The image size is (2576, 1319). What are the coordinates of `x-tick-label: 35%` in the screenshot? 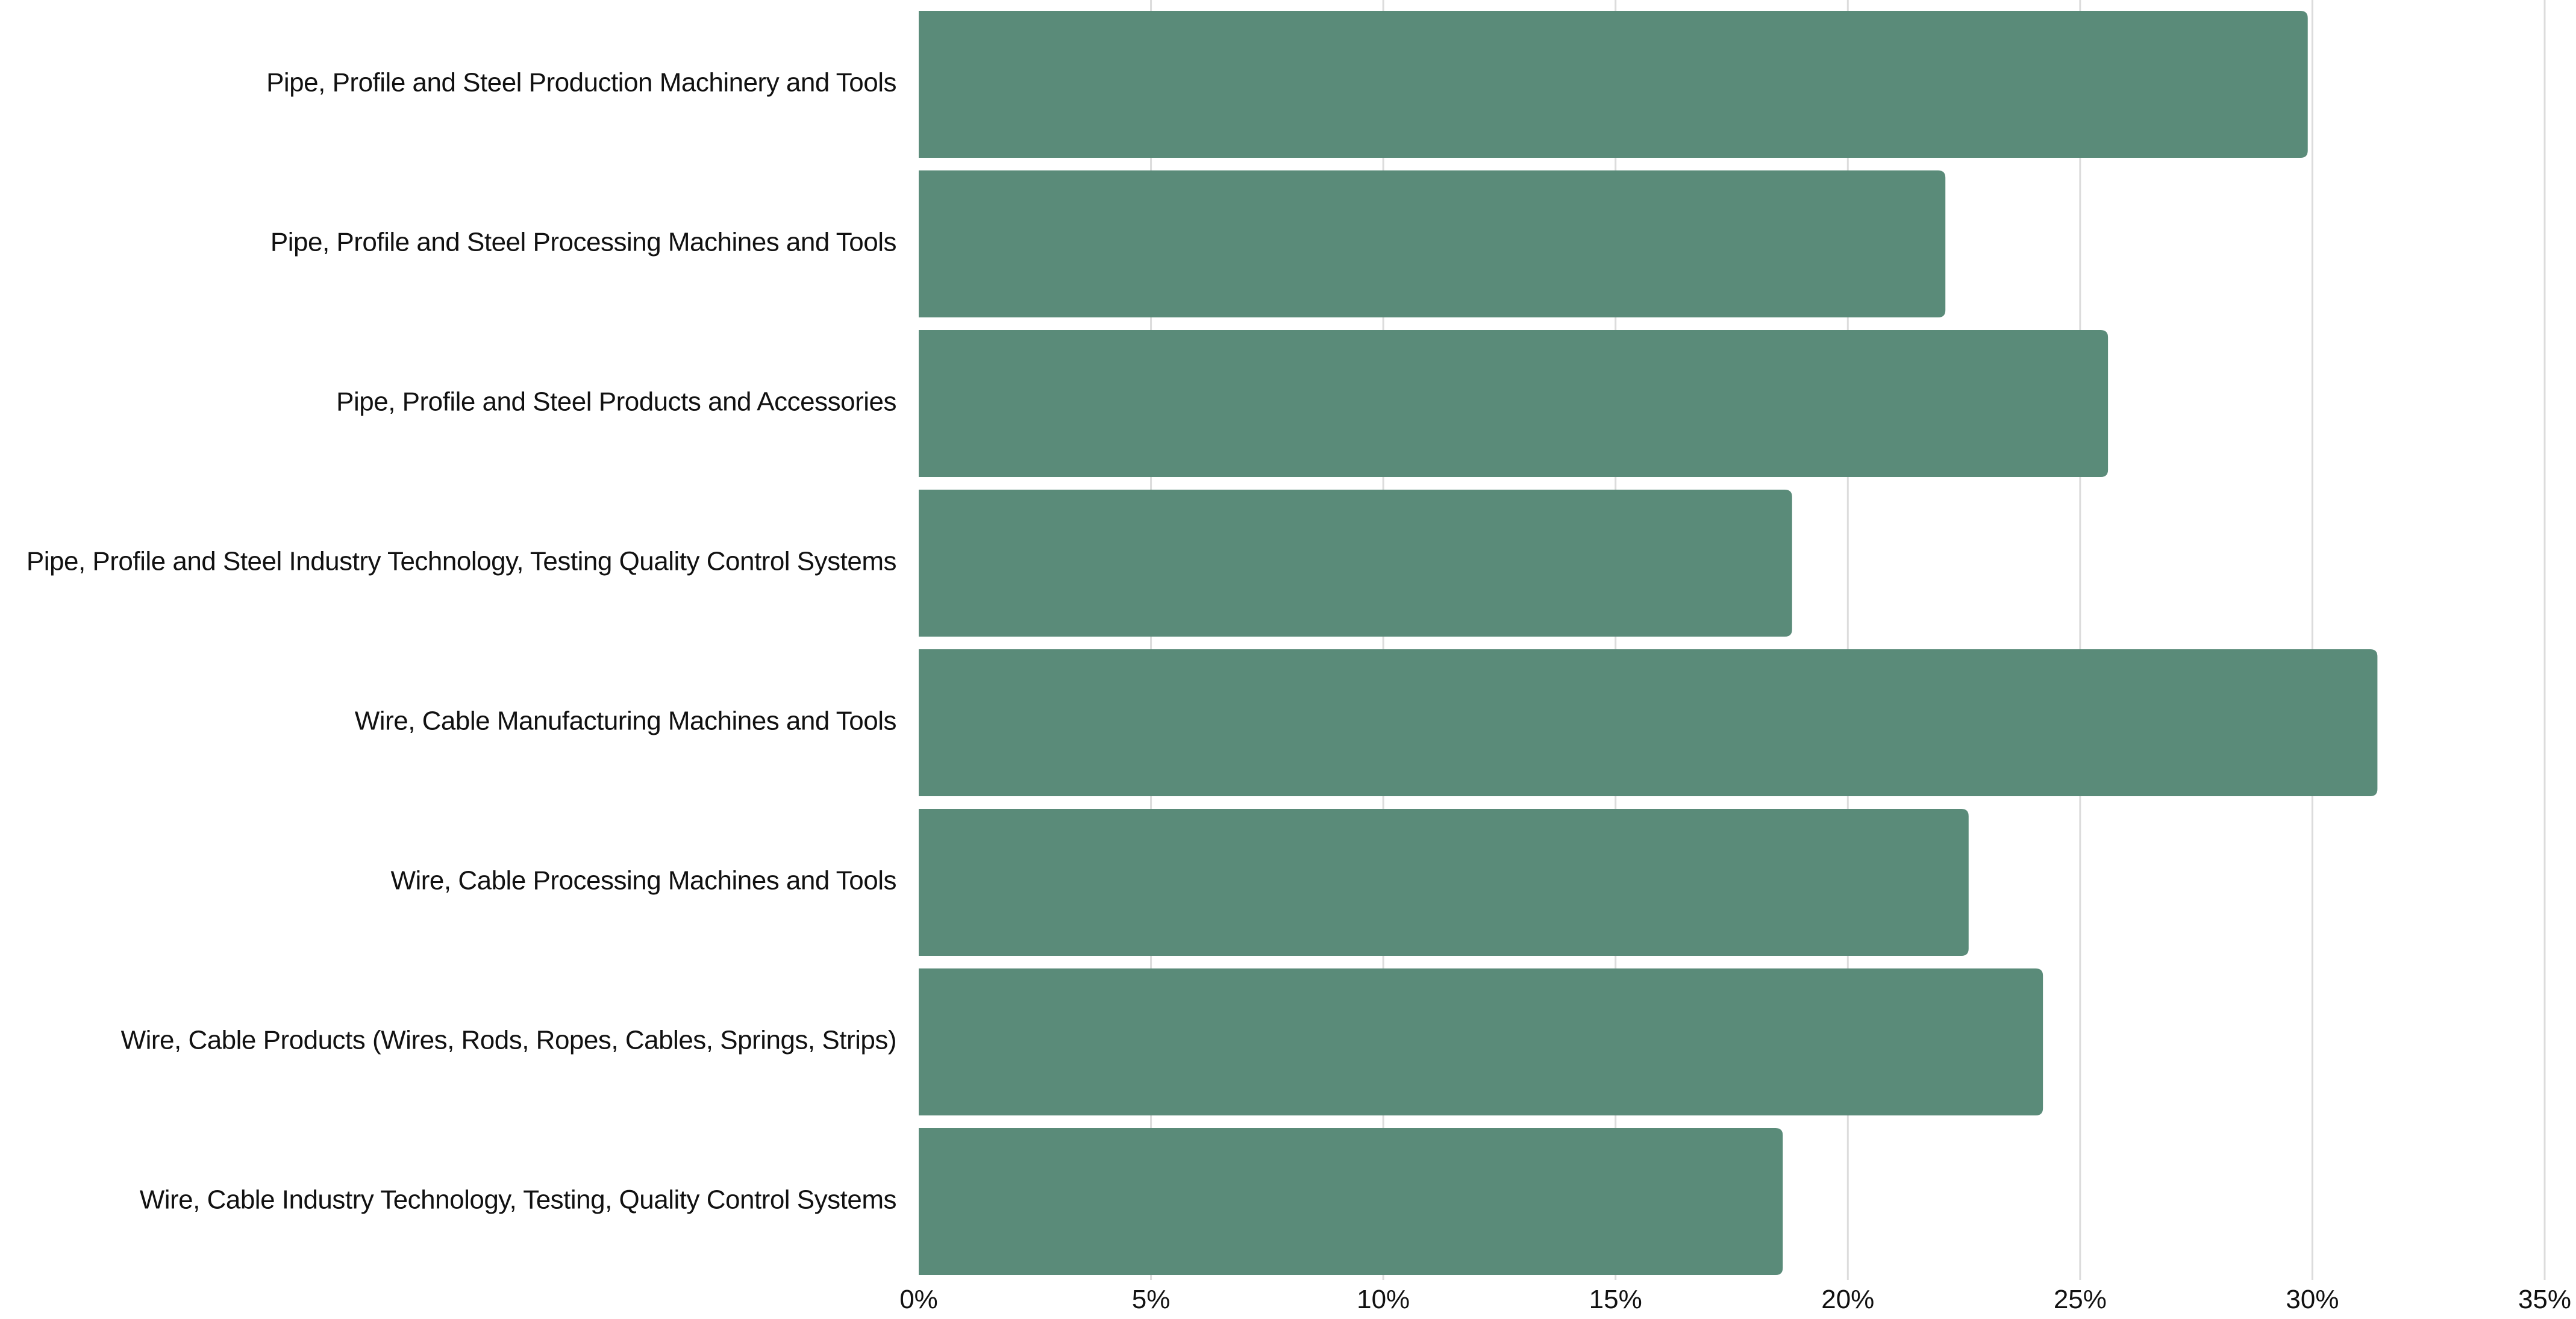 It's located at (2544, 1299).